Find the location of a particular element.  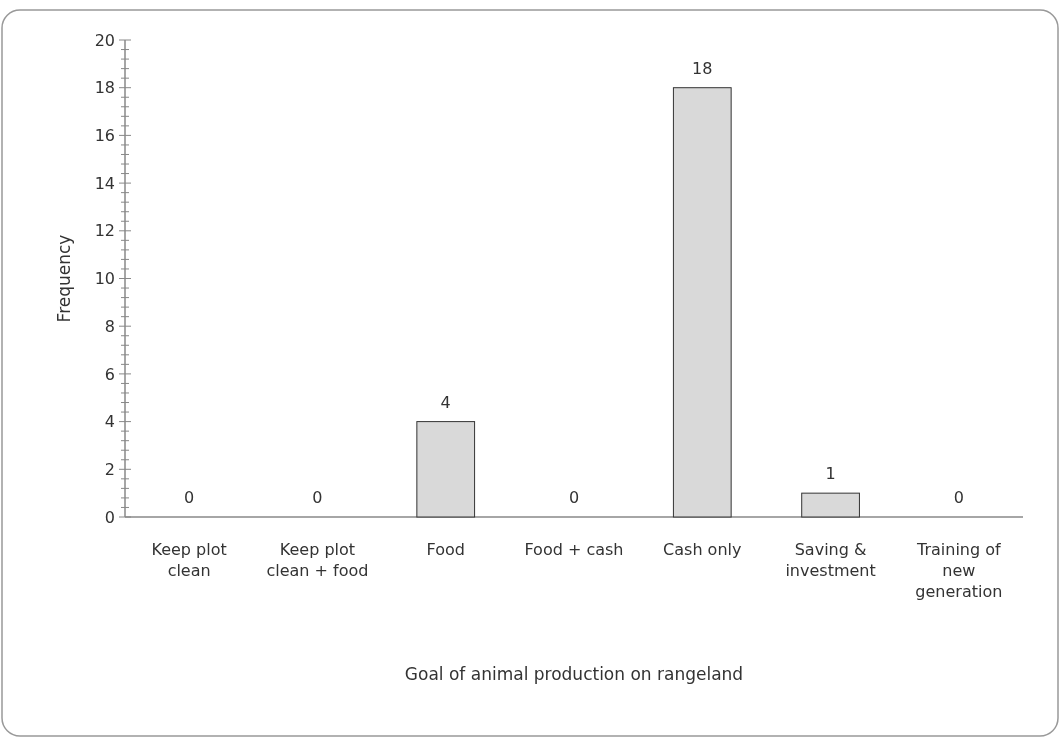

data-label: 18 is located at coordinates (702, 68).